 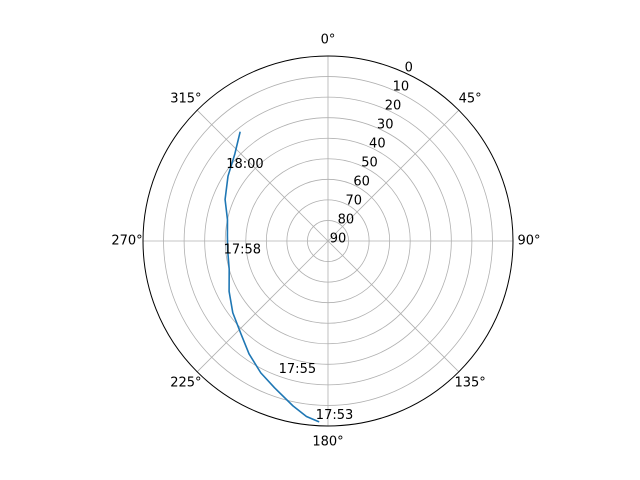 I want to click on r-tick-label: 30, so click(x=385, y=125).